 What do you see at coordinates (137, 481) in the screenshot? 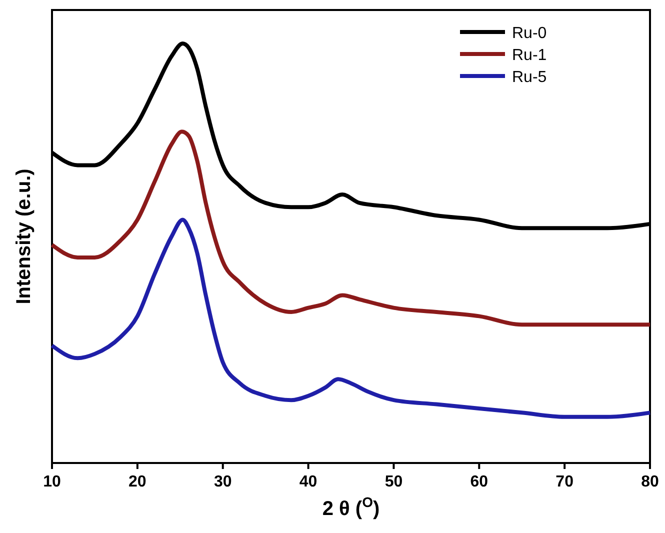
I see `x-tick-label: 20` at bounding box center [137, 481].